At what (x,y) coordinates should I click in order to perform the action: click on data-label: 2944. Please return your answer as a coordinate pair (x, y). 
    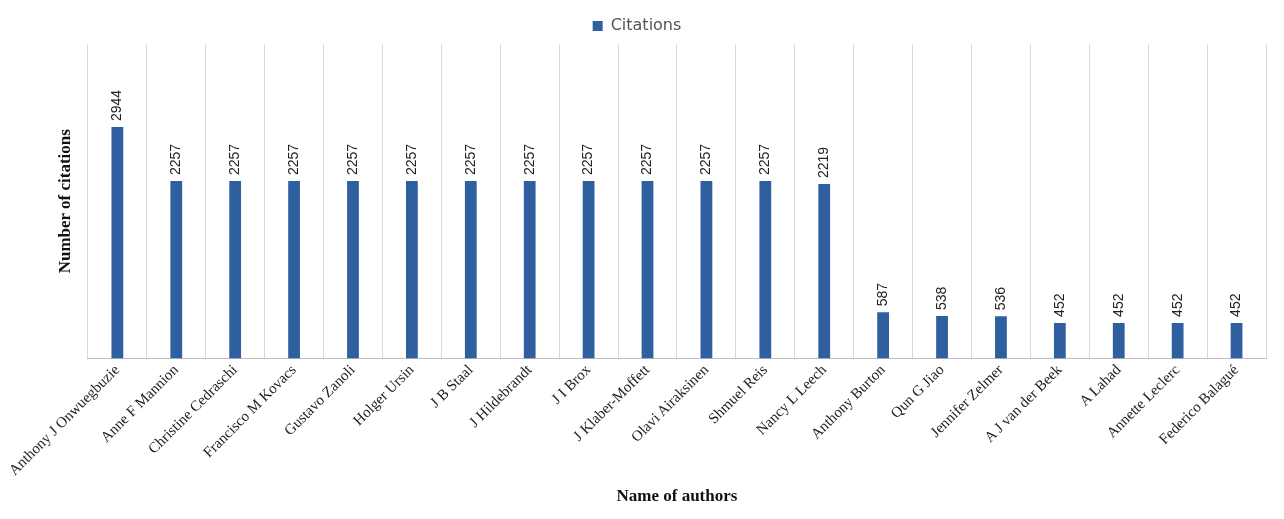
    Looking at the image, I should click on (116, 105).